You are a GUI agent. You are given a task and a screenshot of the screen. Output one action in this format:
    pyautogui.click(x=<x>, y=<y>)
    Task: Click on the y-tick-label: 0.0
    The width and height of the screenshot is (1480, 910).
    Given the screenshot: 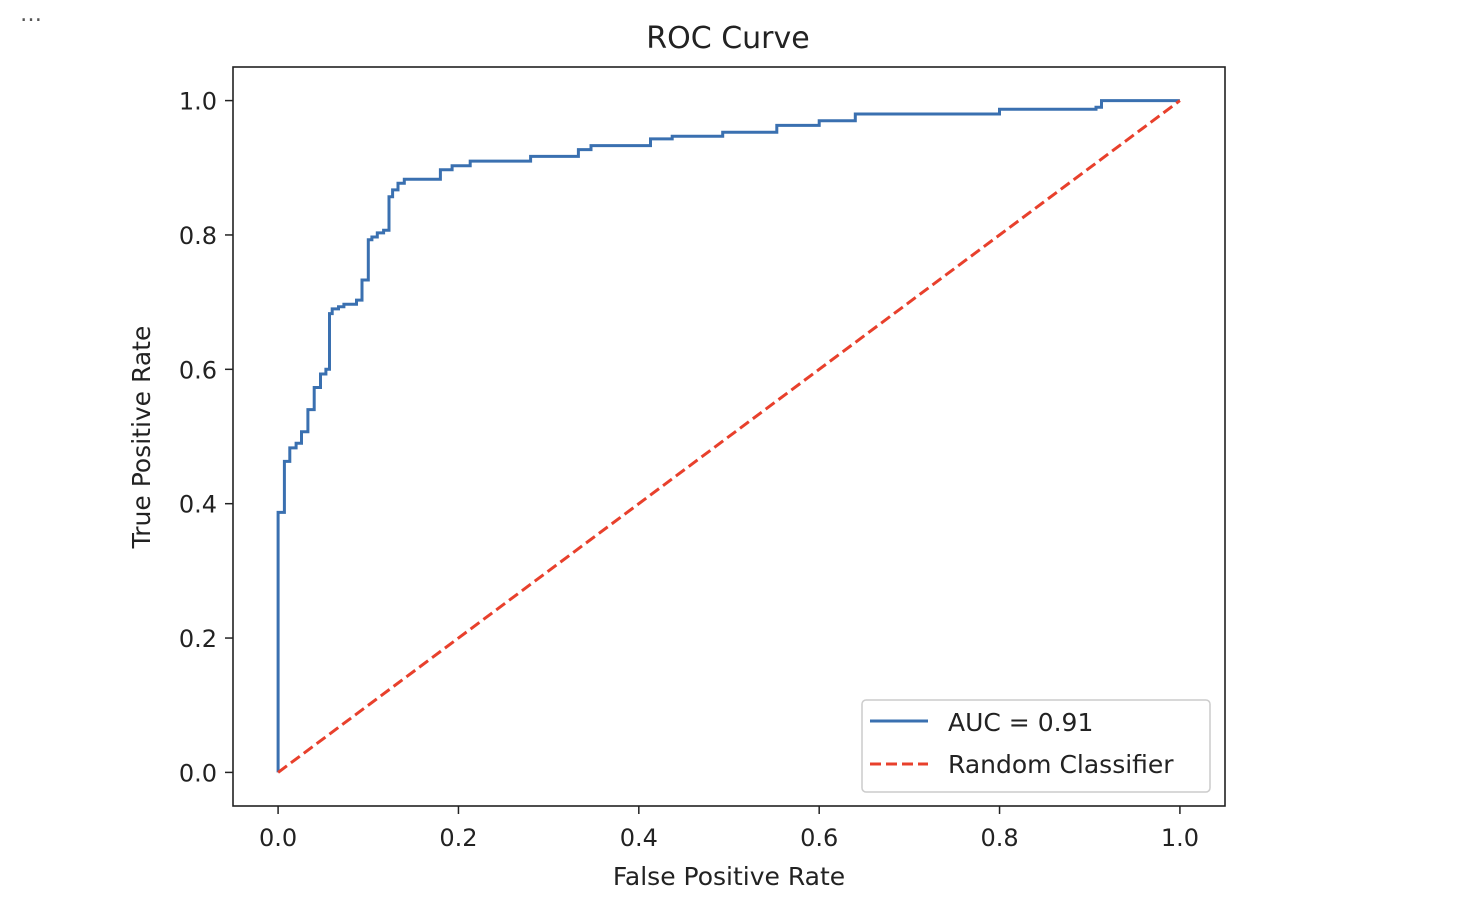 What is the action you would take?
    pyautogui.click(x=198, y=773)
    